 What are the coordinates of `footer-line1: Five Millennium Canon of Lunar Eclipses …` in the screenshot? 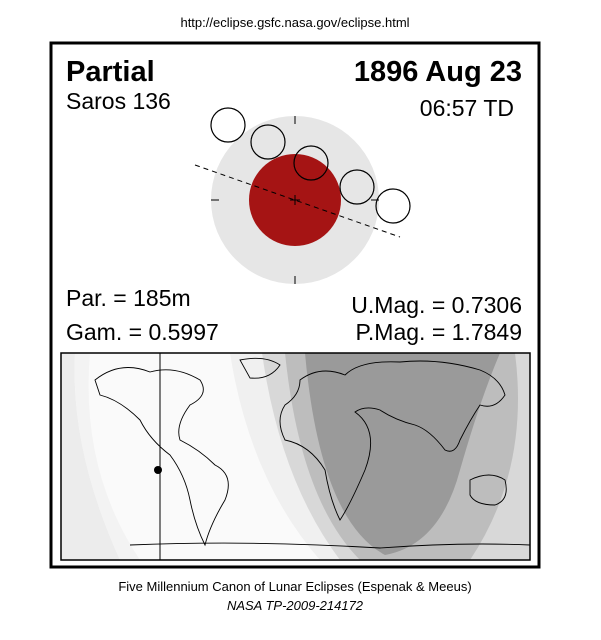 It's located at (294, 586).